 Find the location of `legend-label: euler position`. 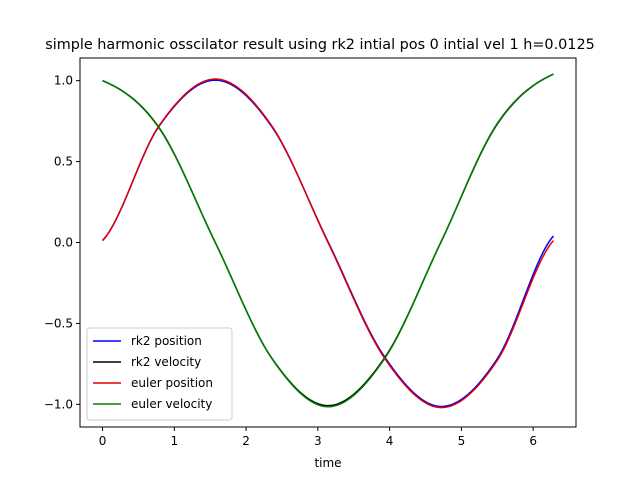

legend-label: euler position is located at coordinates (172, 383).